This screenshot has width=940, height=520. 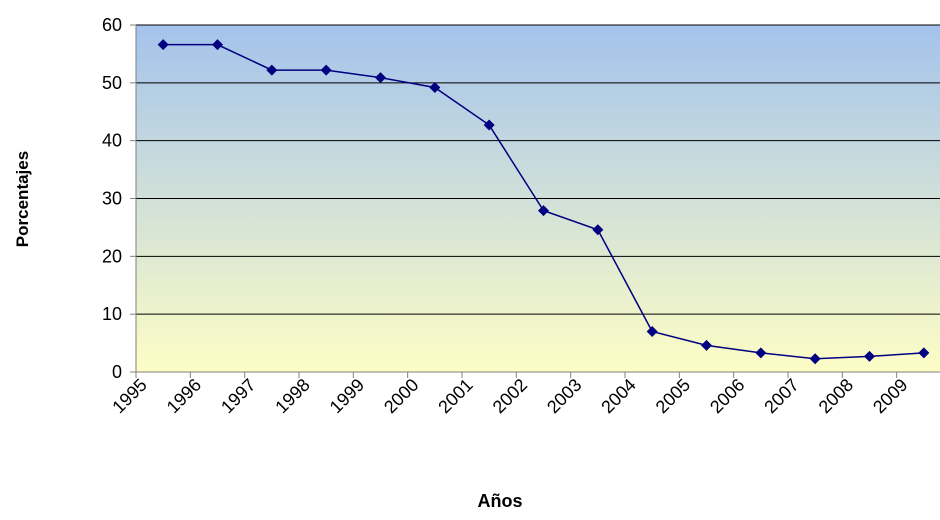 I want to click on y-tick-label: 10, so click(x=112, y=314).